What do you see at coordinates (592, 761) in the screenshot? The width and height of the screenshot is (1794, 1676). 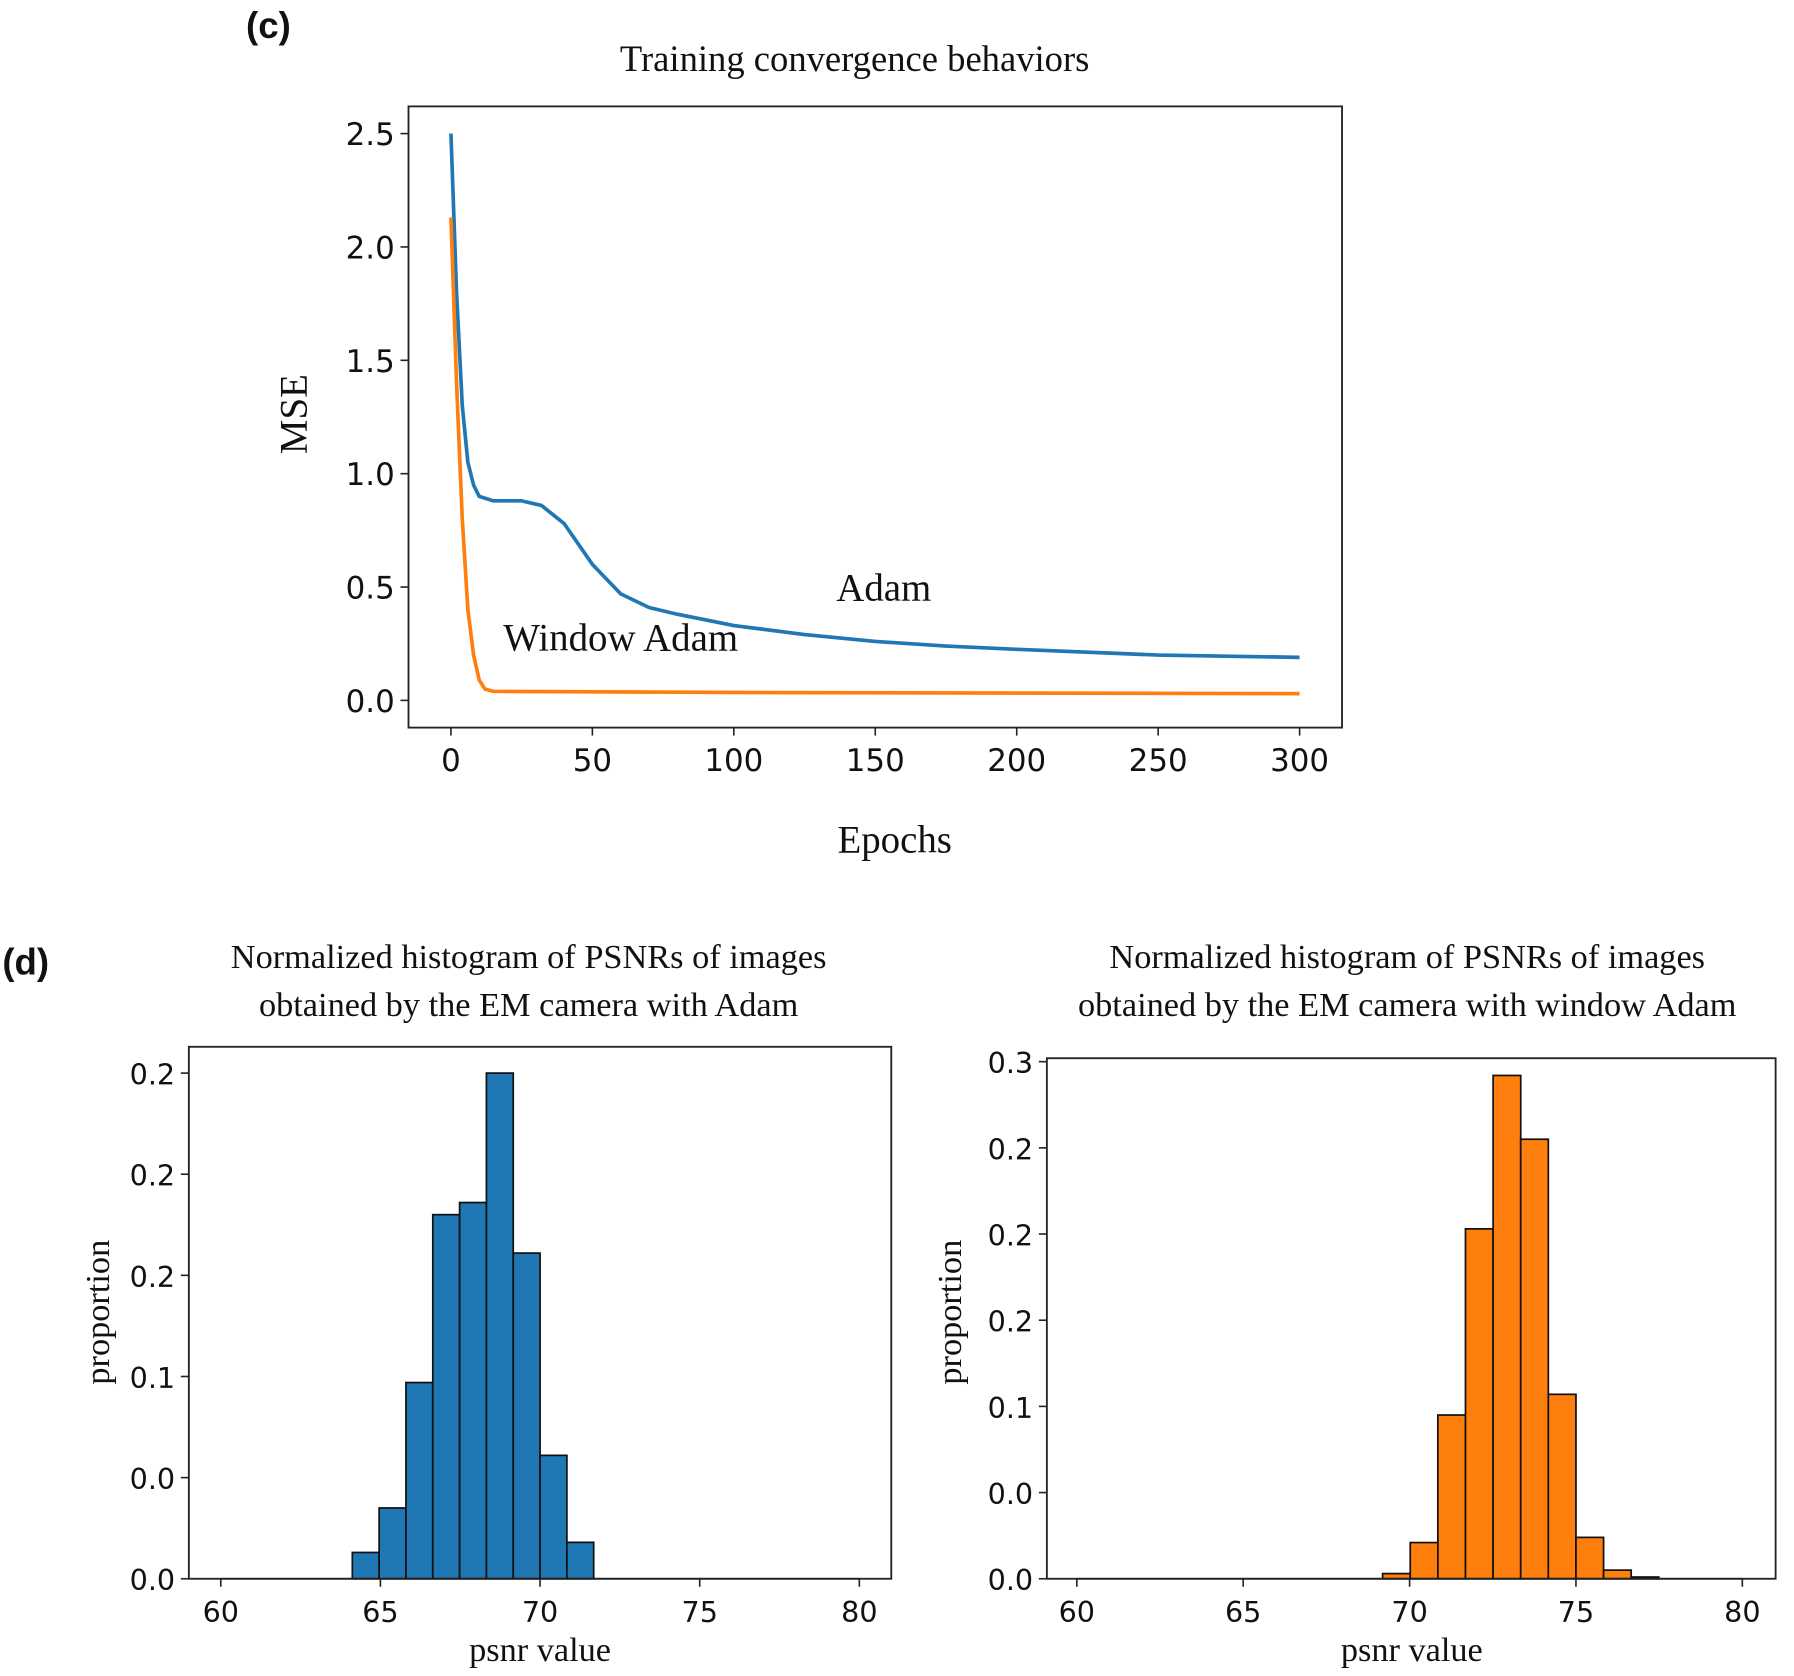 I see `x-tick-label: 50` at bounding box center [592, 761].